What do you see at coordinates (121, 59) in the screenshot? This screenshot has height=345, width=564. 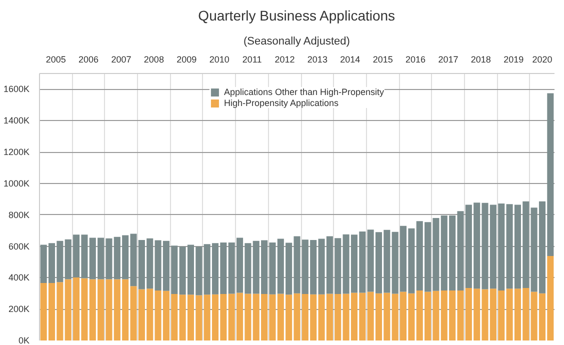 I see `x-tick-label: 2007` at bounding box center [121, 59].